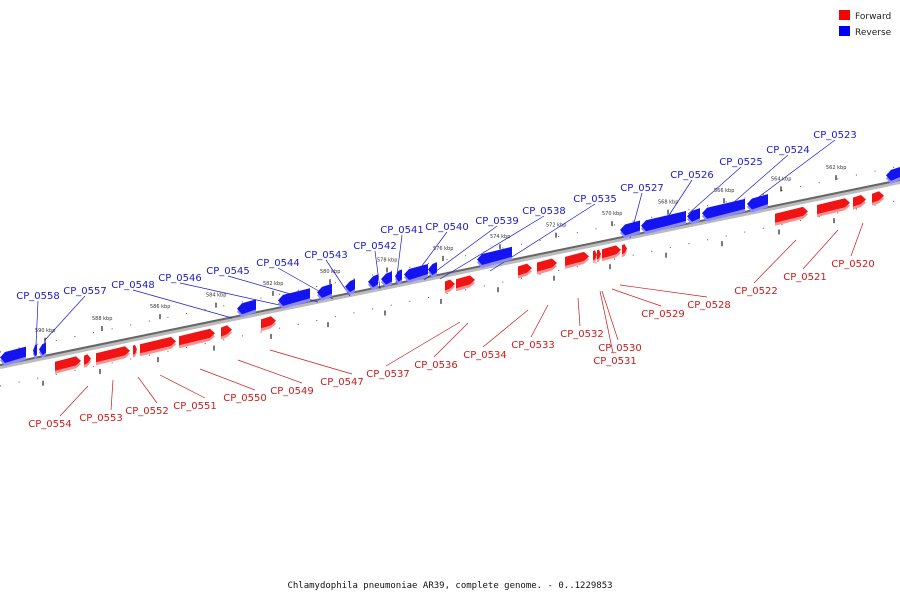 The width and height of the screenshot is (900, 600). I want to click on reverse-gene-label: CP_0546, so click(179, 278).